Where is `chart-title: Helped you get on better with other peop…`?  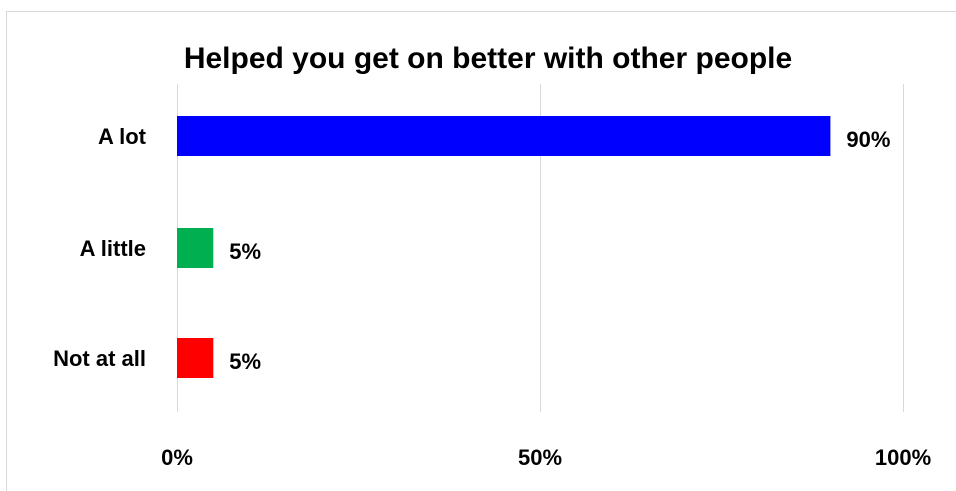
chart-title: Helped you get on better with other peop… is located at coordinates (488, 58).